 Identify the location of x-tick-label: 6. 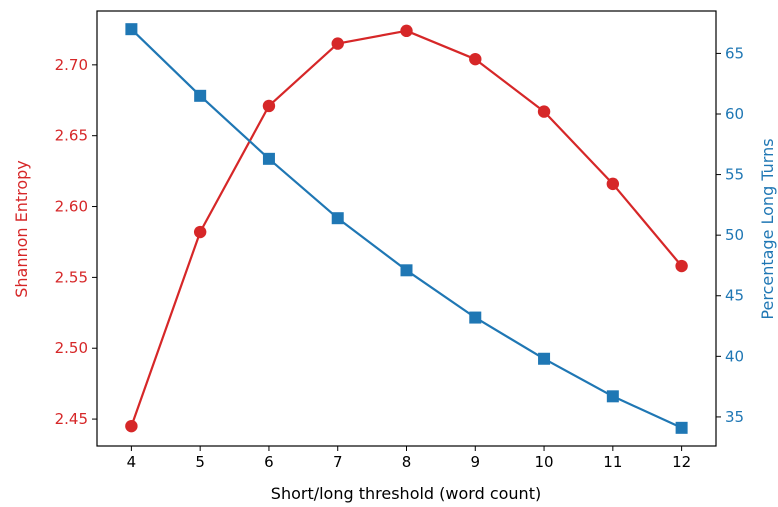
(269, 462).